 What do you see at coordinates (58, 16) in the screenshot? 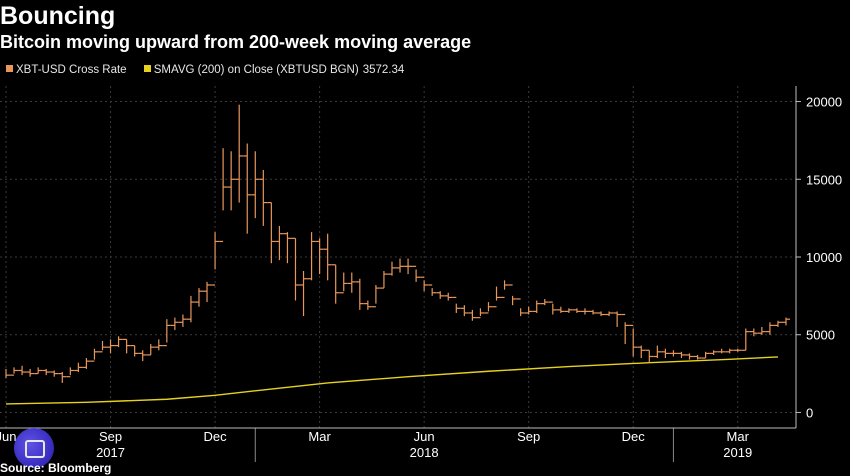
I see `chart-title: Bouncing` at bounding box center [58, 16].